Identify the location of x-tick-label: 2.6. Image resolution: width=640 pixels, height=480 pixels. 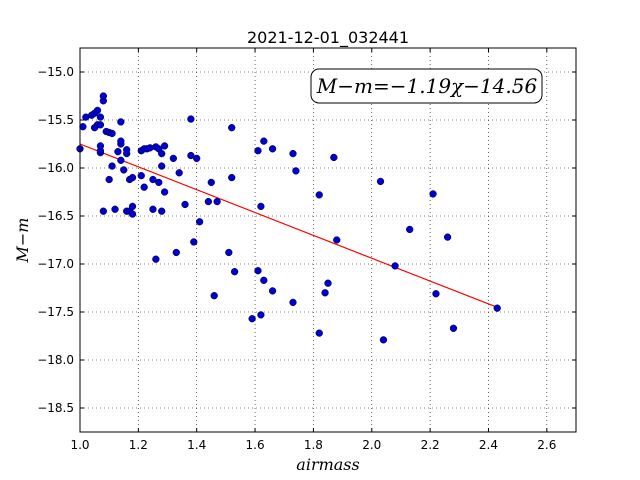
(546, 445).